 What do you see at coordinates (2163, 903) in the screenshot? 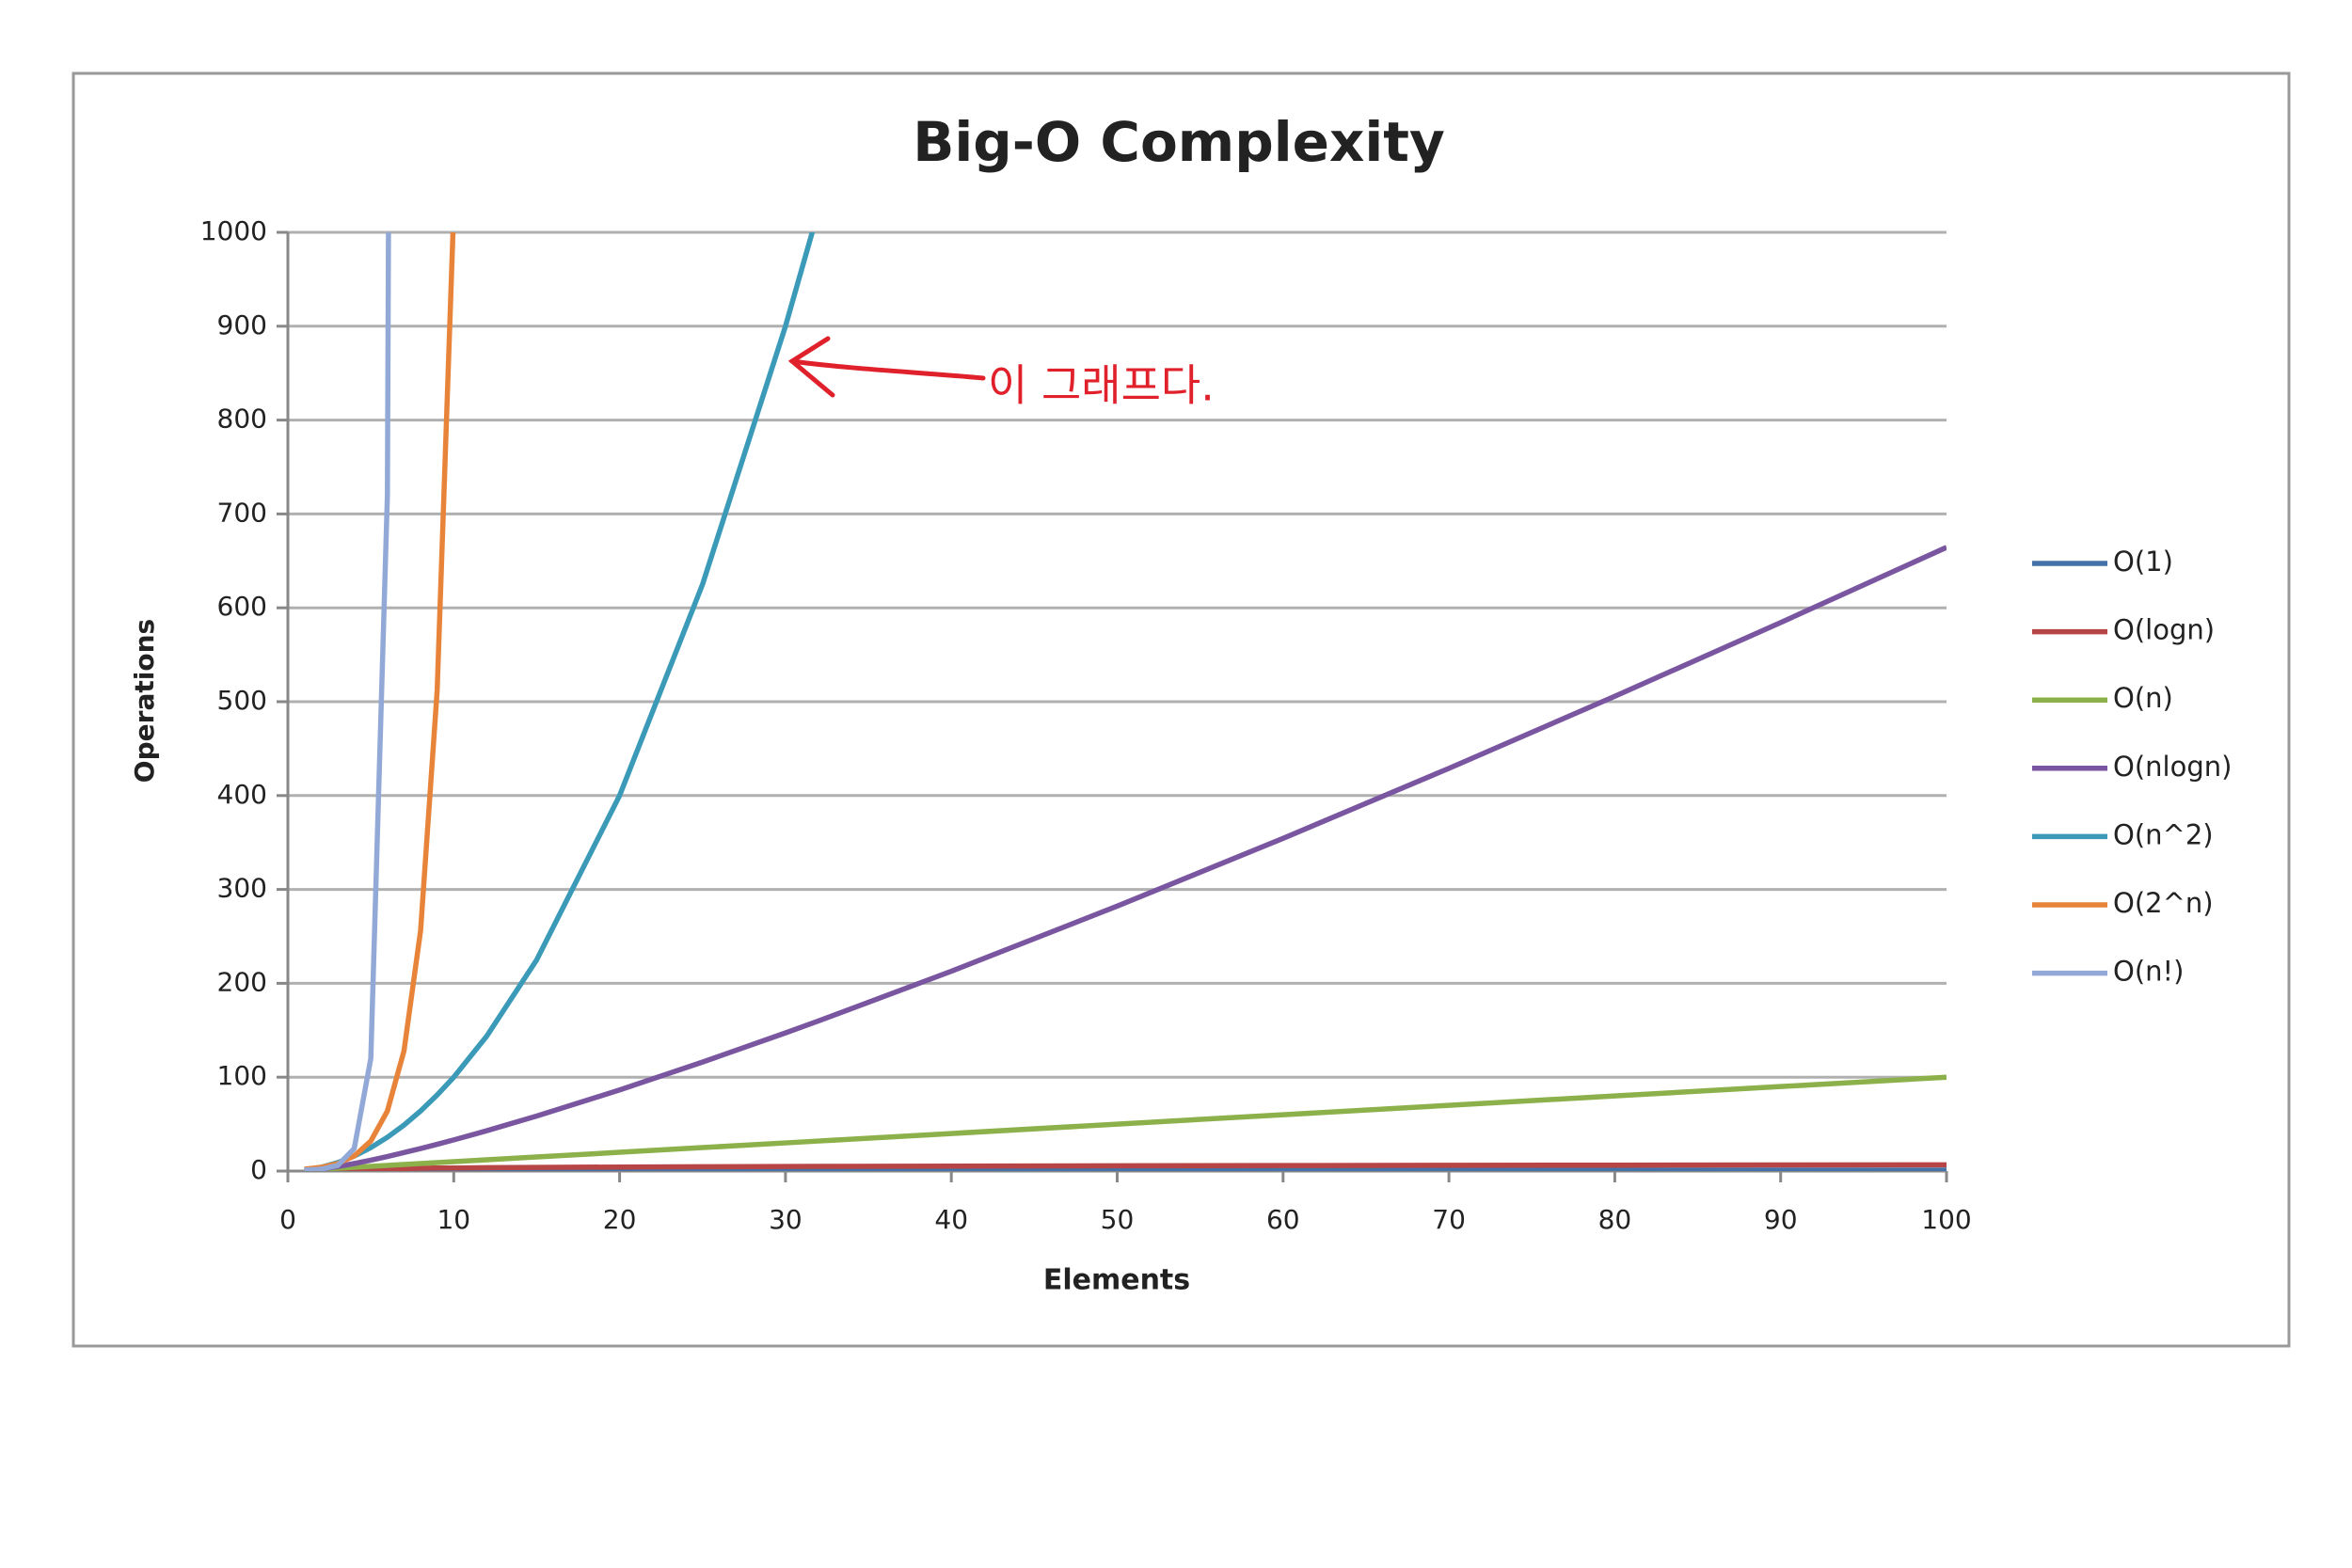
I see `legend-label: O(2^n)` at bounding box center [2163, 903].